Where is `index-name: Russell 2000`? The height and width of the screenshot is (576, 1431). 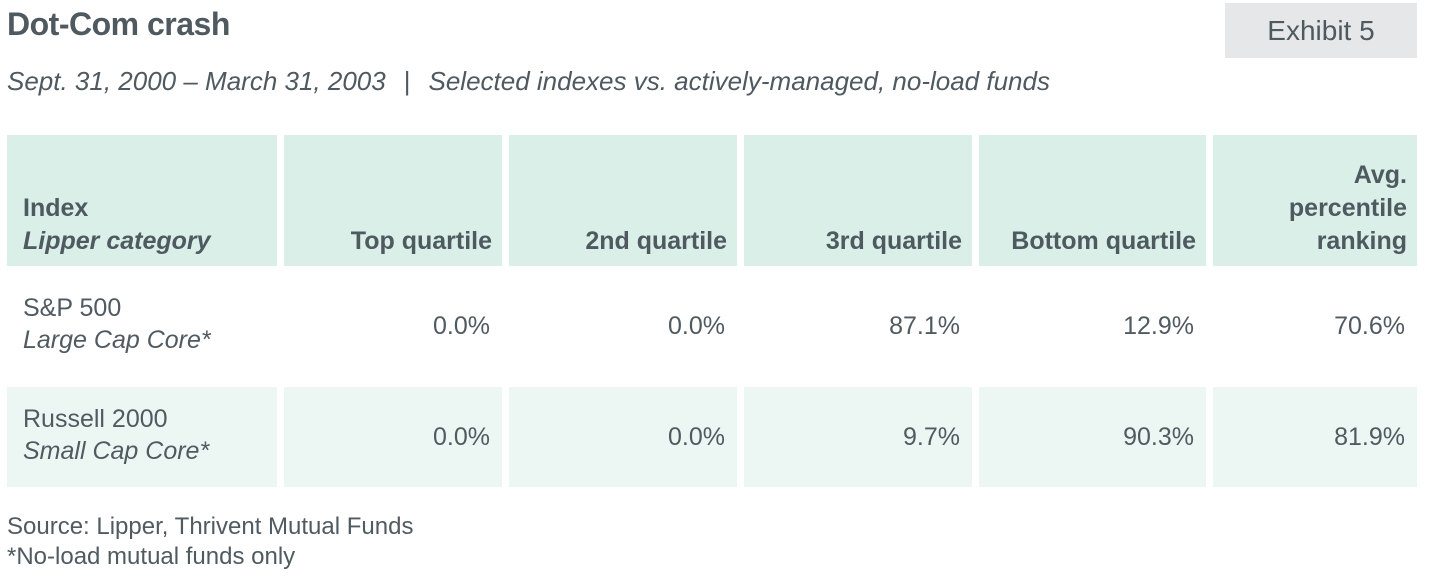
index-name: Russell 2000 is located at coordinates (95, 419).